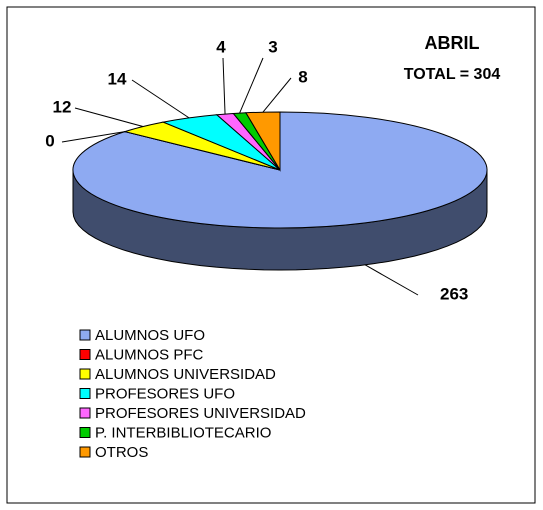  Describe the element at coordinates (149, 354) in the screenshot. I see `legend-label: ALUMNOS PFC` at that location.